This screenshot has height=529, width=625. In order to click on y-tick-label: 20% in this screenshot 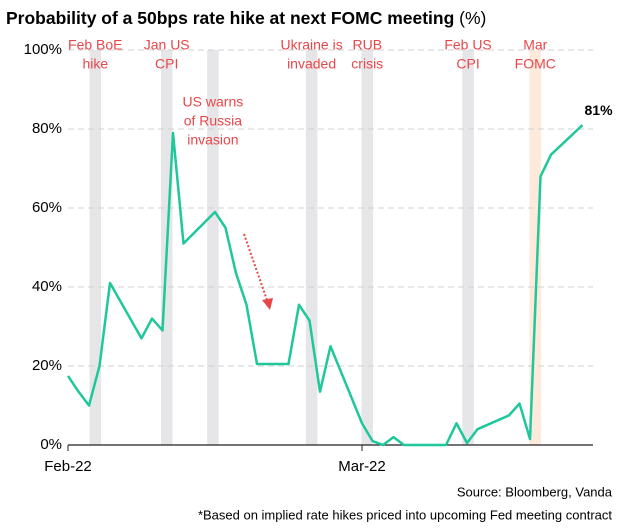, I will do `click(47, 365)`.